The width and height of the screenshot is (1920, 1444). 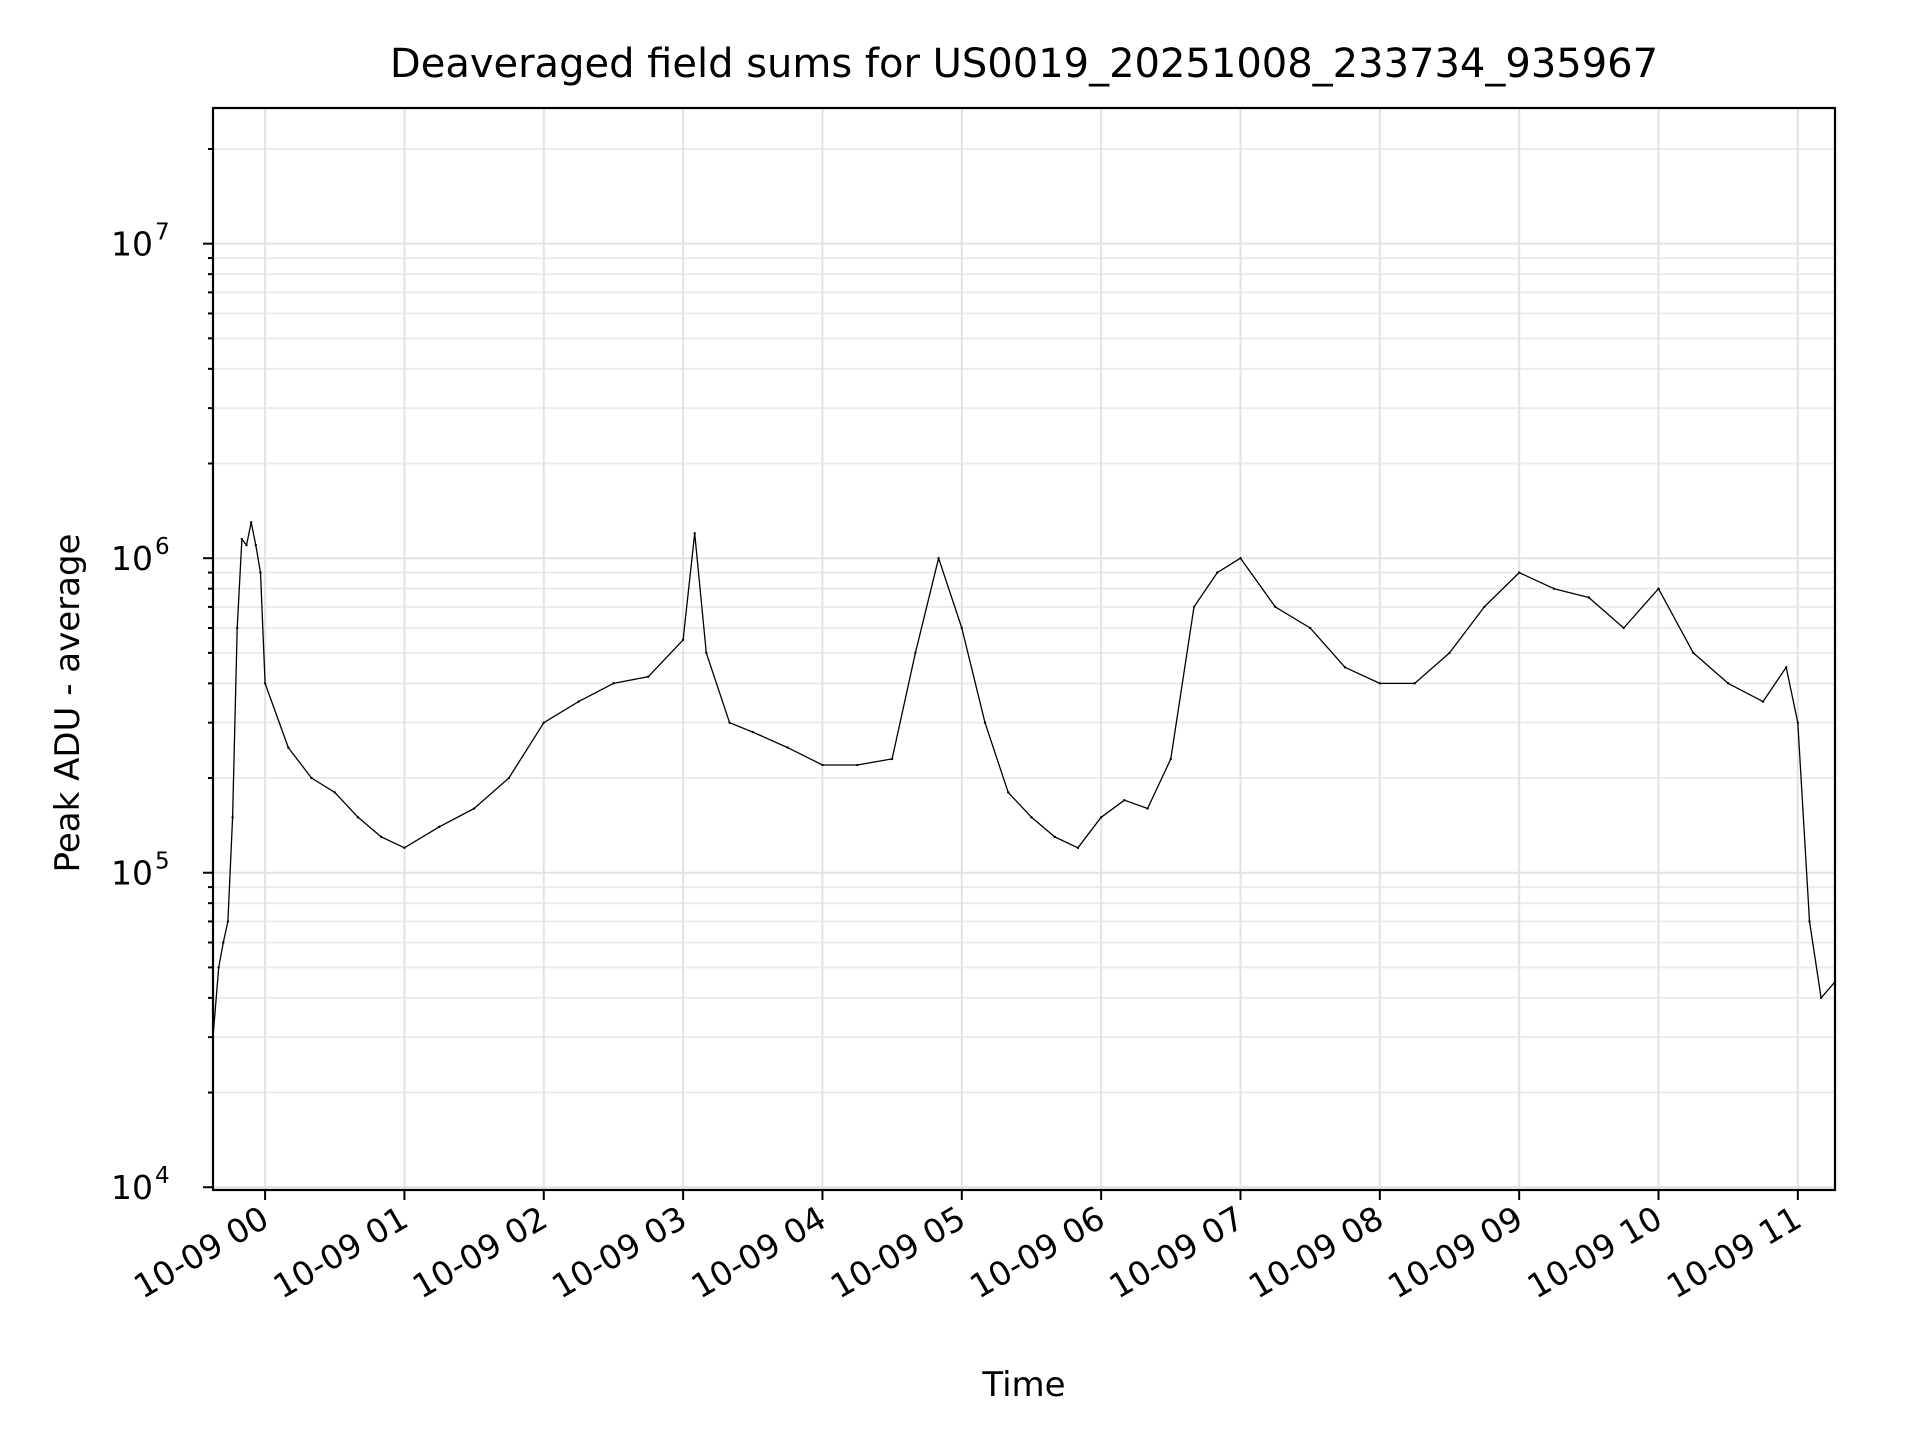 What do you see at coordinates (1595, 1252) in the screenshot?
I see `x-tick-label: 10-09 10` at bounding box center [1595, 1252].